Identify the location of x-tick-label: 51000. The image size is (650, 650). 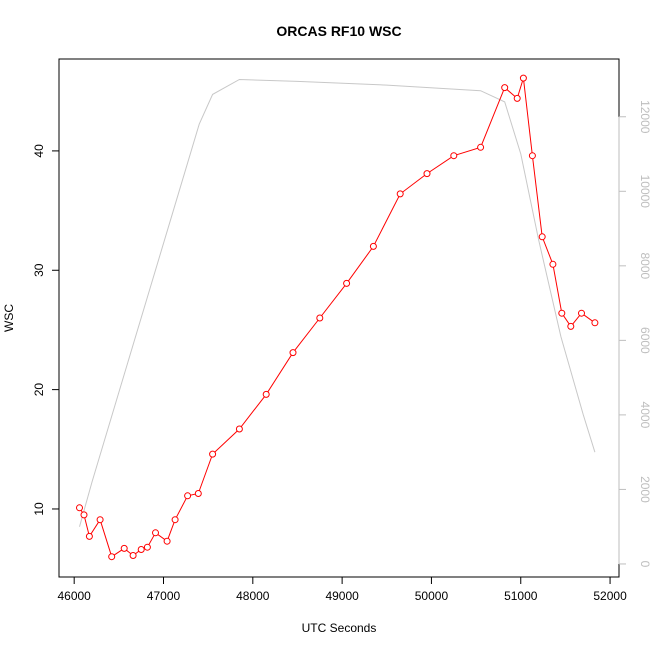
(521, 596).